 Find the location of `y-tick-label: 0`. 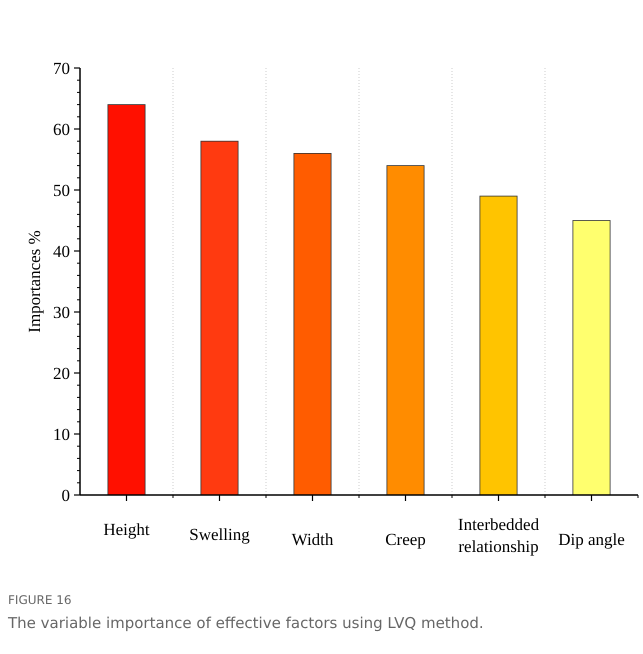

y-tick-label: 0 is located at coordinates (66, 495).